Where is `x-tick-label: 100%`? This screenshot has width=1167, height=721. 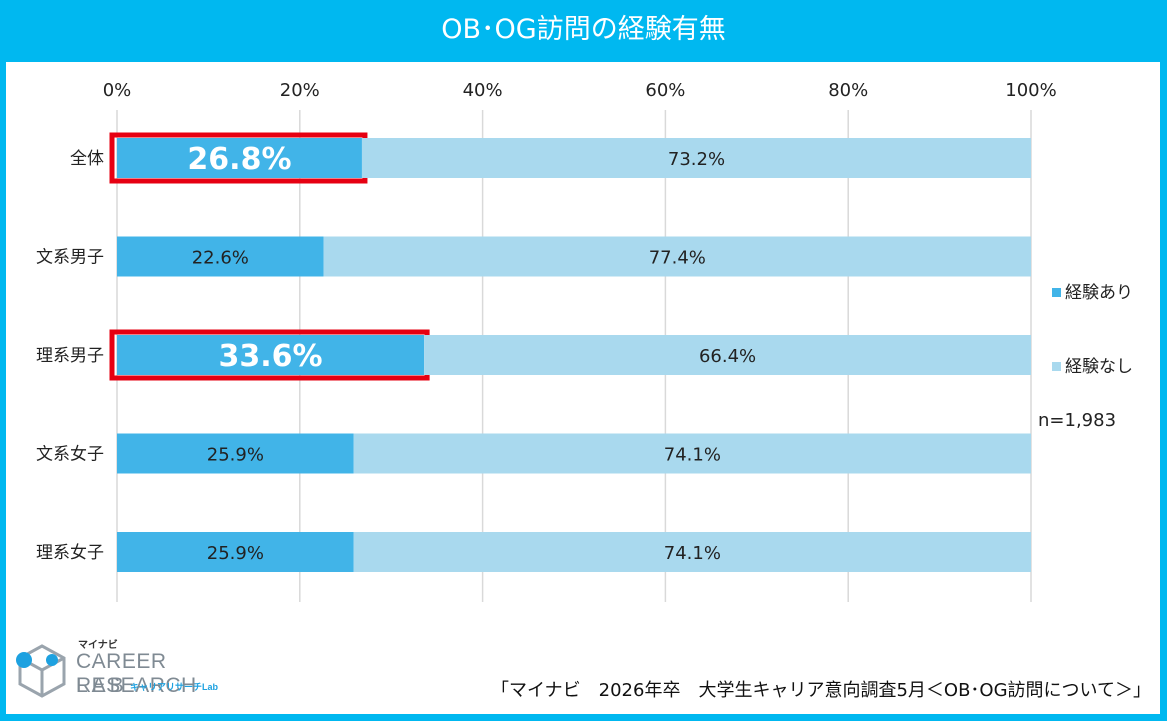
x-tick-label: 100% is located at coordinates (1030, 90).